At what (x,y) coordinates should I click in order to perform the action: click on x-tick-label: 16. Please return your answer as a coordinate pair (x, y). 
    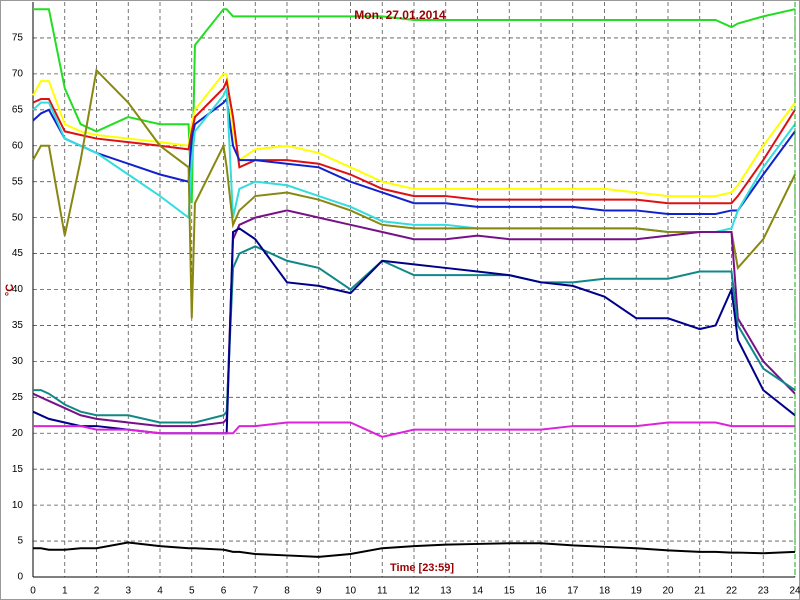
    Looking at the image, I should click on (541, 591).